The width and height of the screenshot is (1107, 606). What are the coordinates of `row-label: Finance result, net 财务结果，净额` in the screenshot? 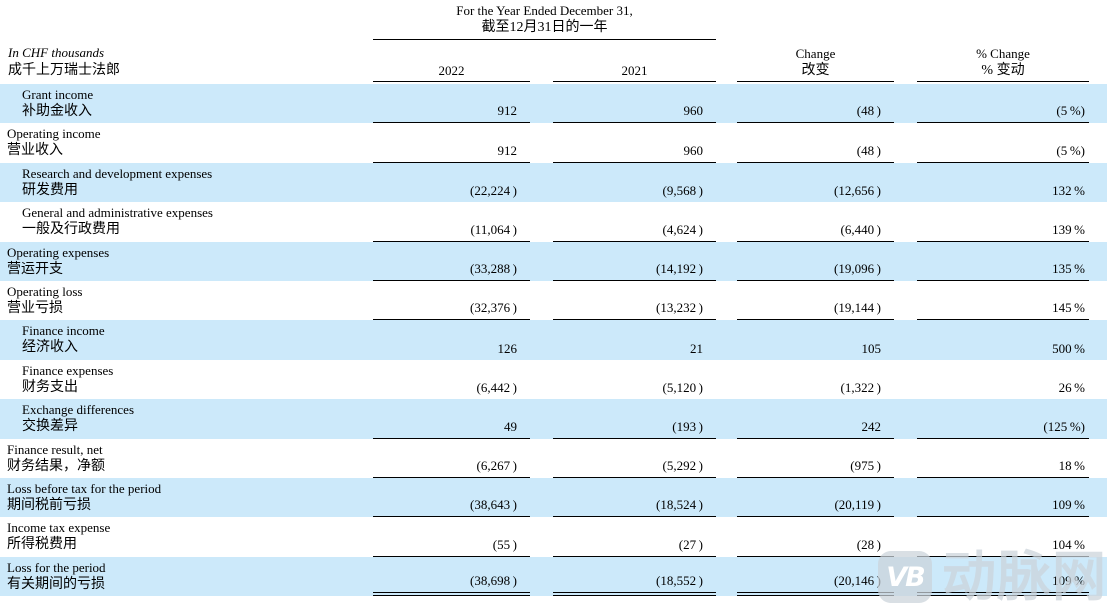 It's located at (553, 457).